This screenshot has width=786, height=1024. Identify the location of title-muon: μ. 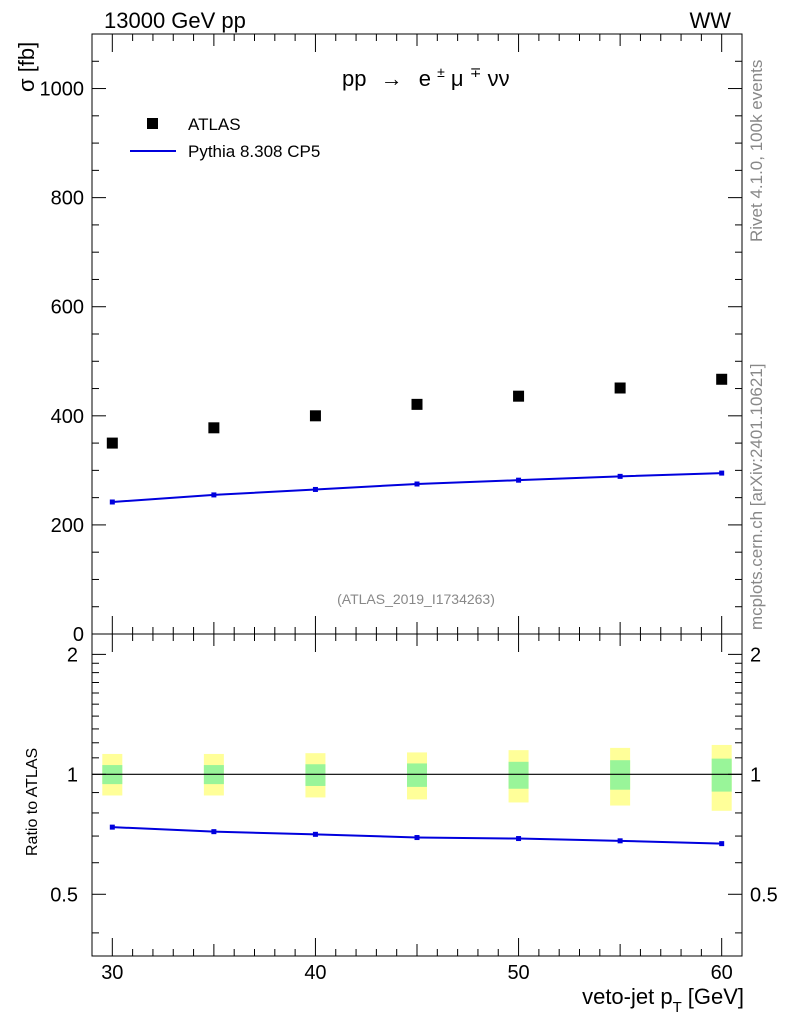
(457, 78).